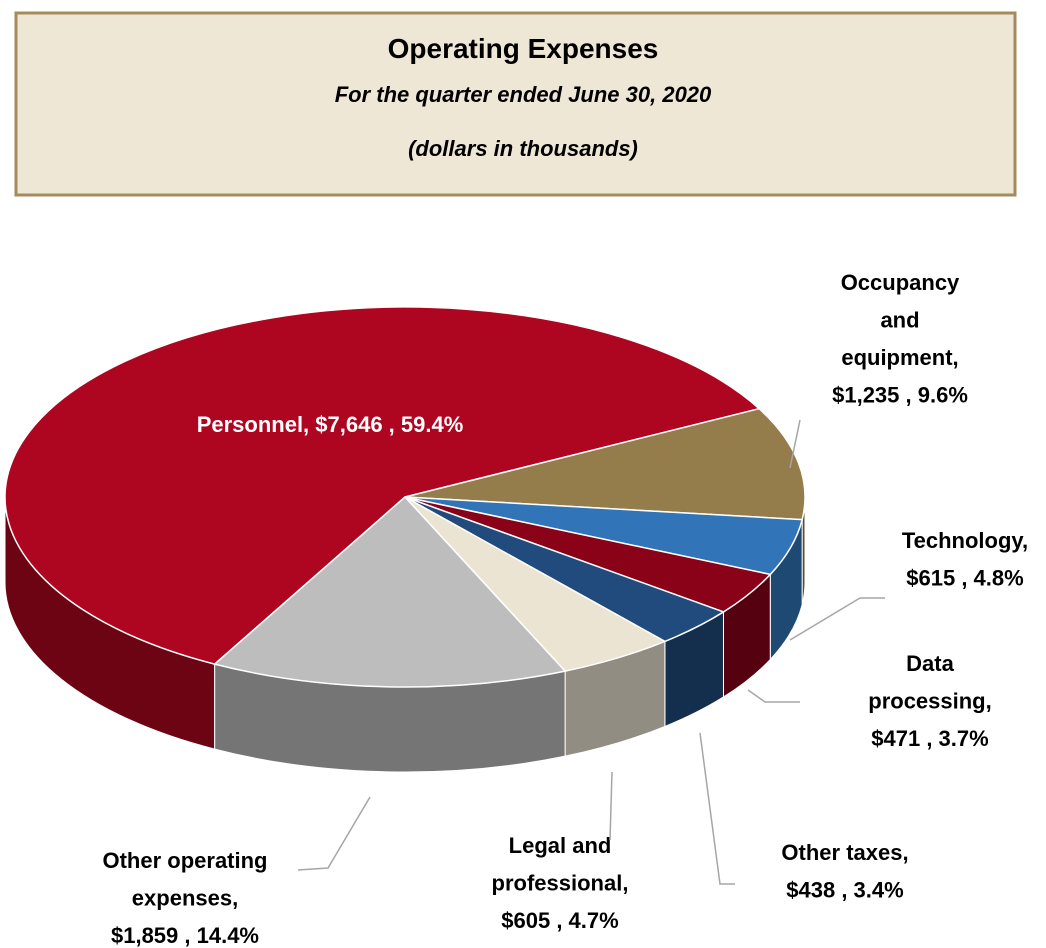 The image size is (1046, 948). I want to click on data-label: $438 , 3.4%, so click(844, 890).